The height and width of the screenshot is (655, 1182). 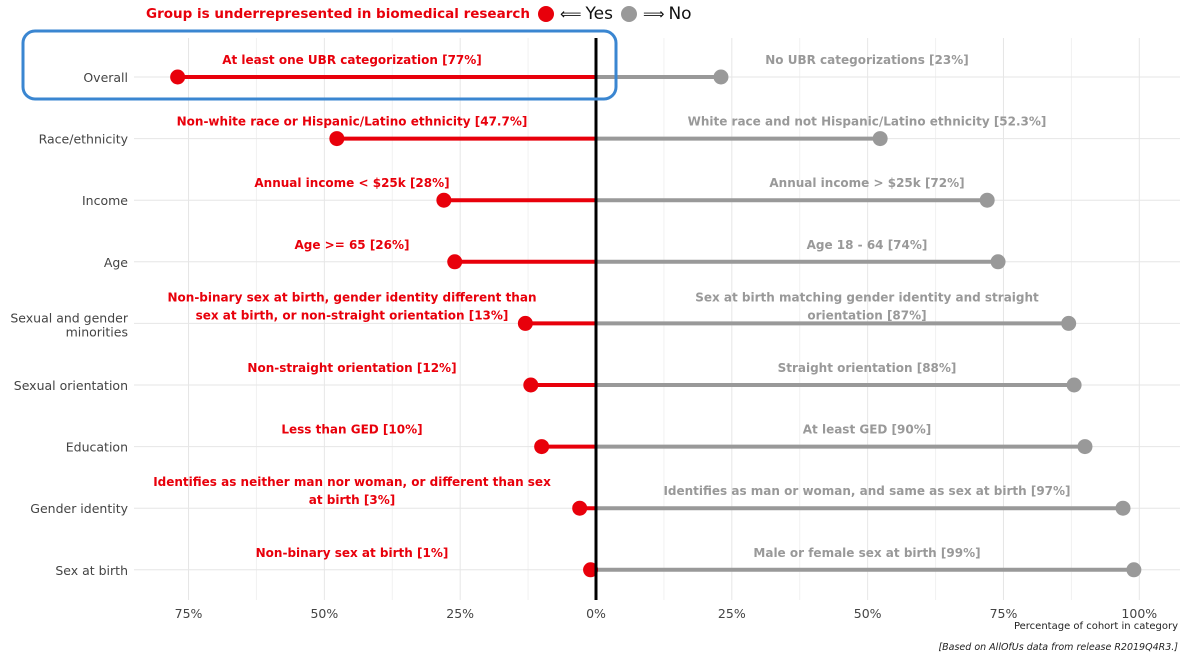 I want to click on yes-annotation: Annual income < $25k [28%], so click(x=351, y=183).